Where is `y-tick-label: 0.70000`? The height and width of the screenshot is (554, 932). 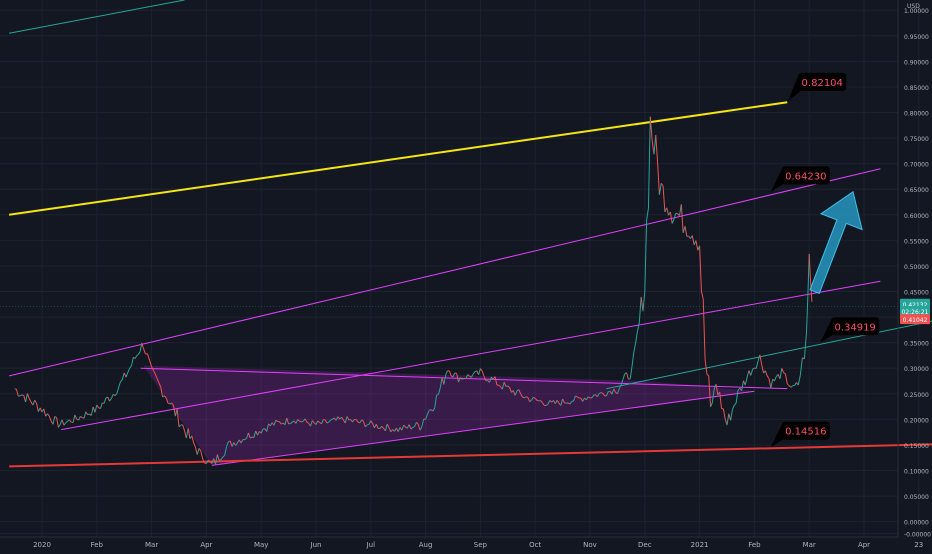 y-tick-label: 0.70000 is located at coordinates (916, 165).